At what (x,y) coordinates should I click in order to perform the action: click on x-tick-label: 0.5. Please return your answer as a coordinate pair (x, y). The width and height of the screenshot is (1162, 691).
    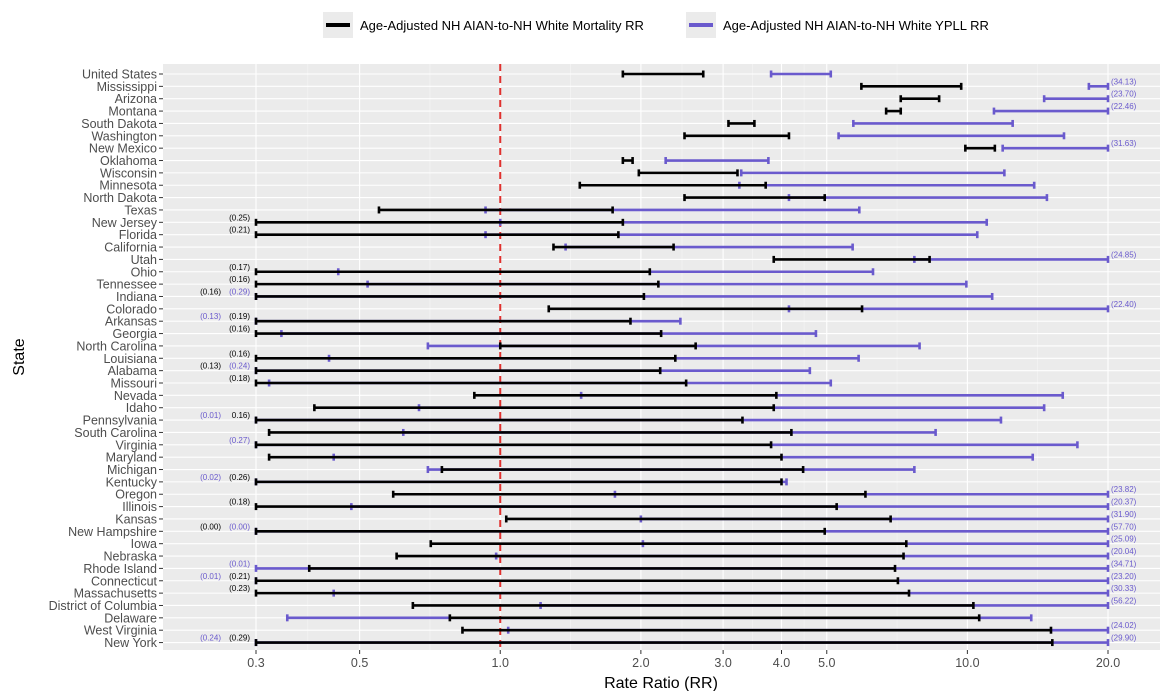
    Looking at the image, I should click on (359, 663).